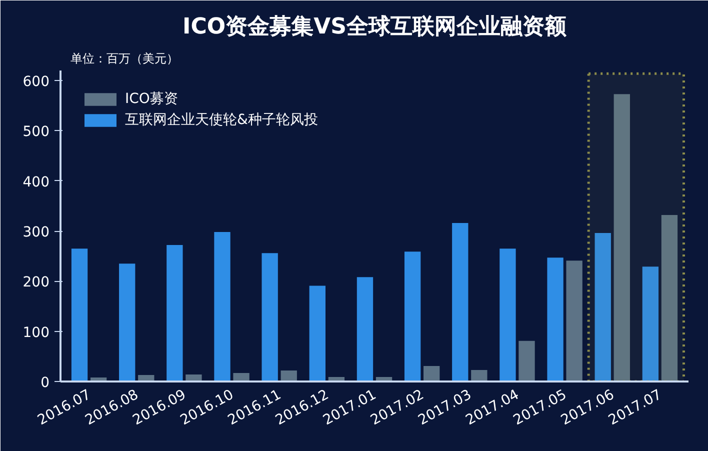 This screenshot has height=451, width=708. I want to click on y-axis-title: 单位：百万（美元）, so click(124, 59).